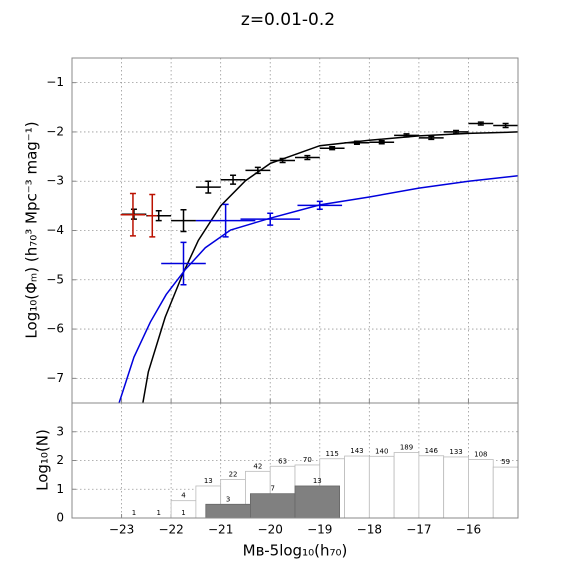  Describe the element at coordinates (220, 530) in the screenshot. I see `x-tick-label: −21` at that location.